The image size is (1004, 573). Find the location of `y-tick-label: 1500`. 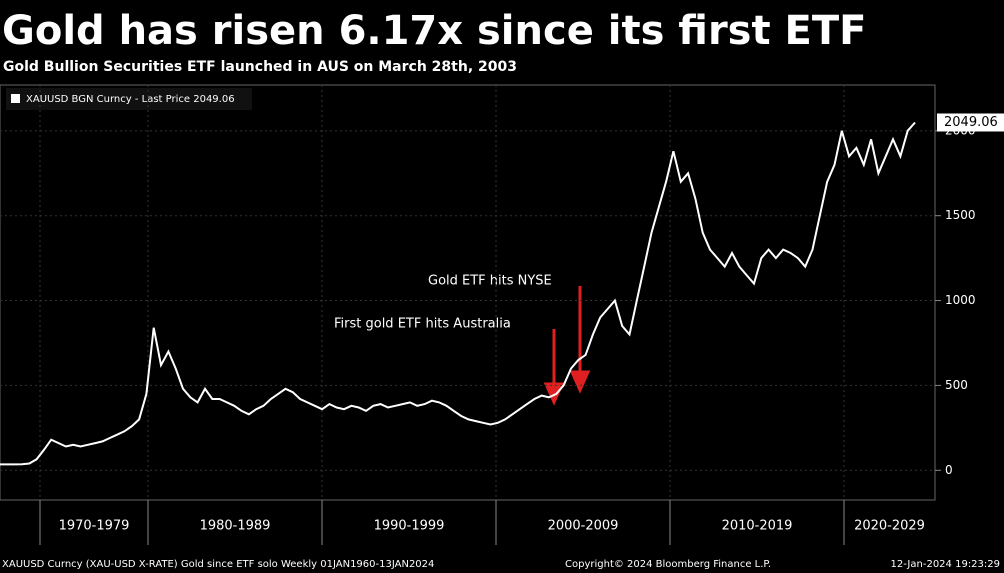

y-tick-label: 1500 is located at coordinates (960, 215).